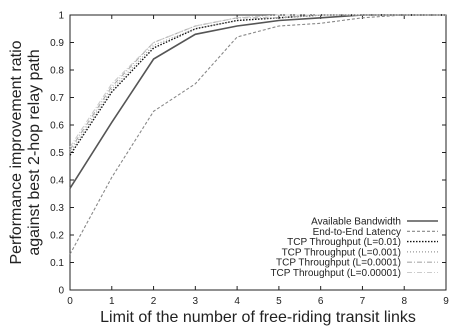  I want to click on y-tick-label: 0, so click(61, 291).